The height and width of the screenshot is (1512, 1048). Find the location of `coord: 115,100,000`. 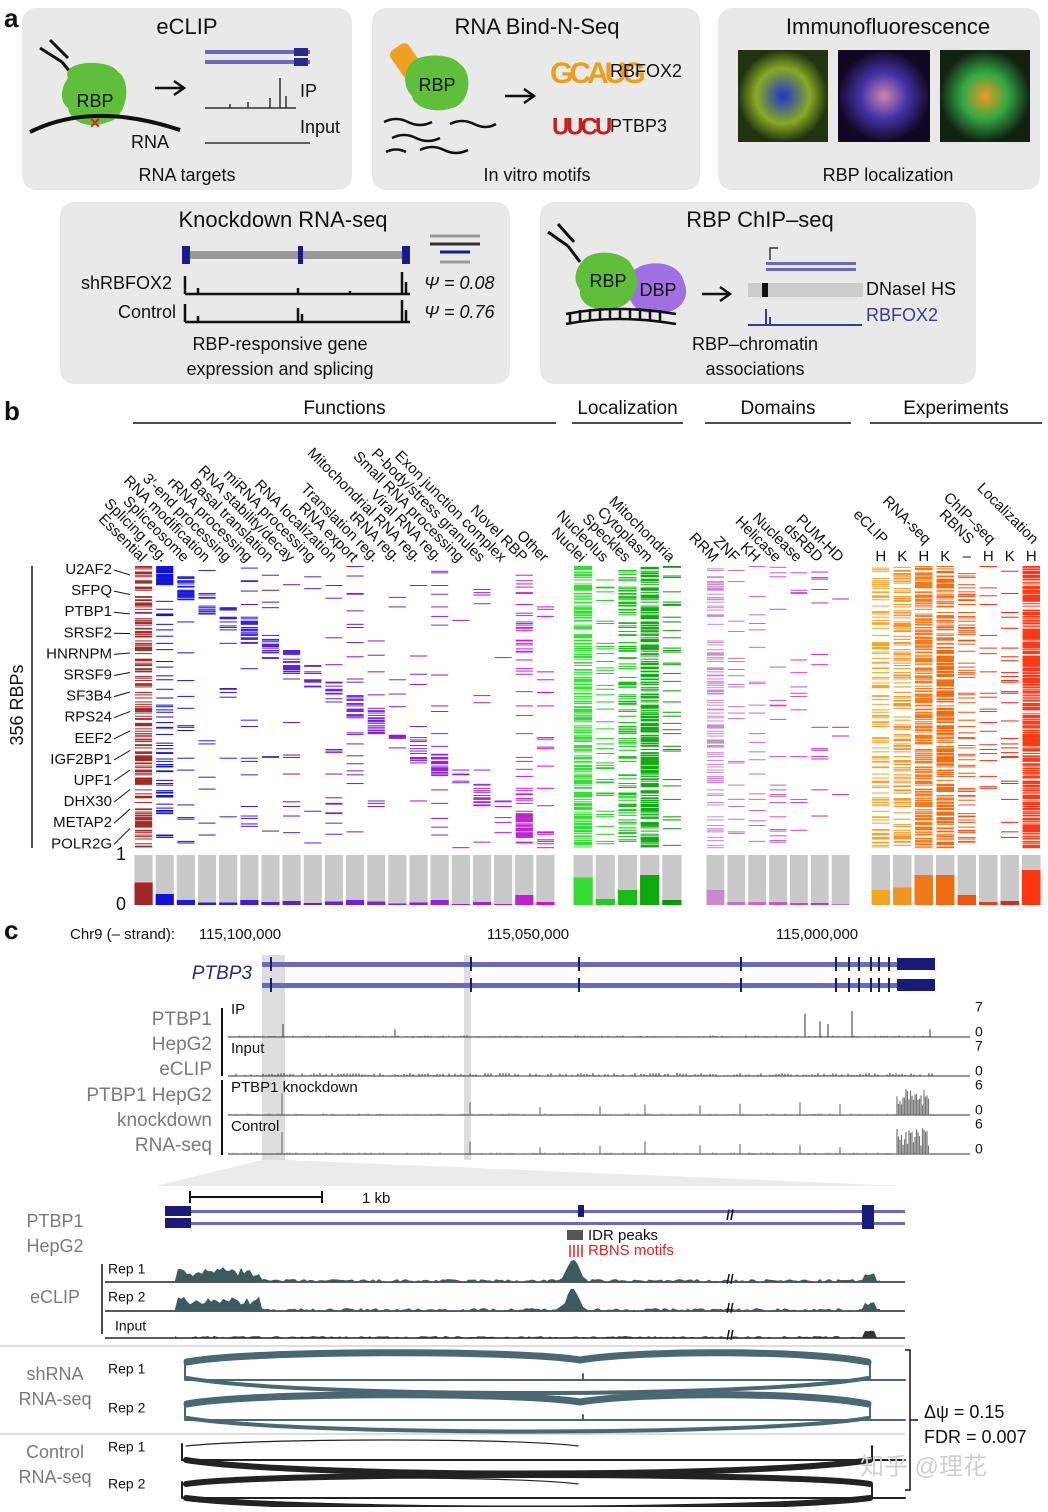

coord: 115,100,000 is located at coordinates (240, 934).